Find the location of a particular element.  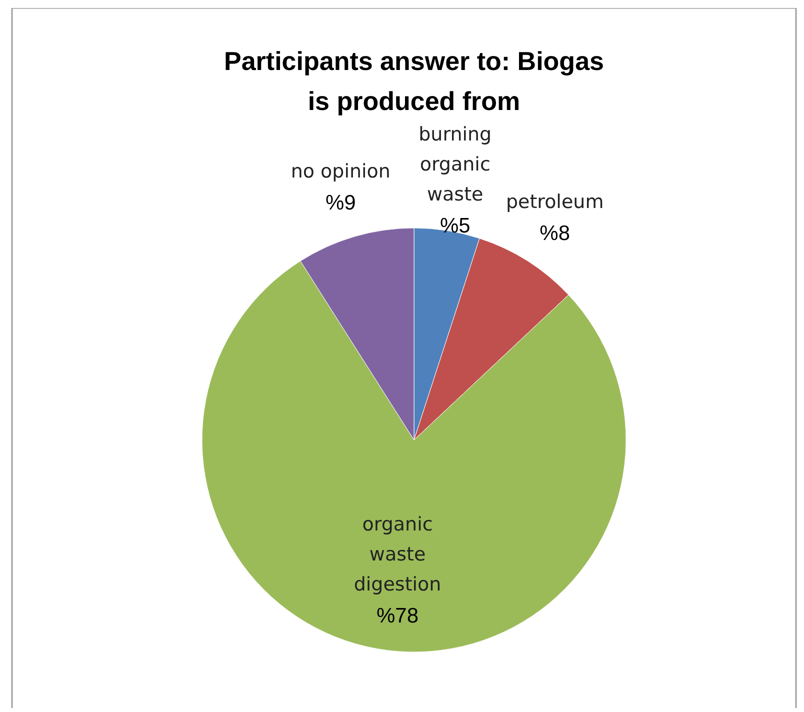

slice-label: burning organic waste is located at coordinates (455, 164).